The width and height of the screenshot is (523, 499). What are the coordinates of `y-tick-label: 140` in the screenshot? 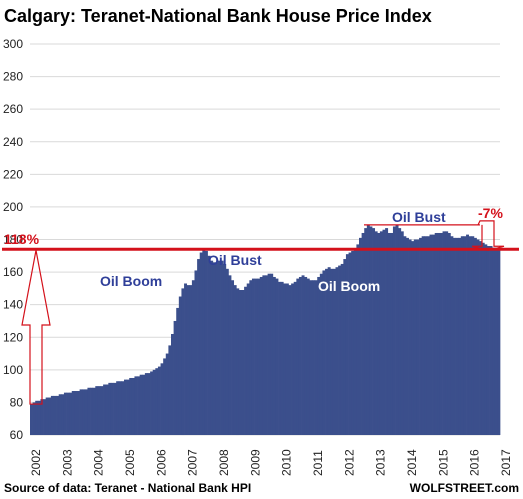 It's located at (13, 305).